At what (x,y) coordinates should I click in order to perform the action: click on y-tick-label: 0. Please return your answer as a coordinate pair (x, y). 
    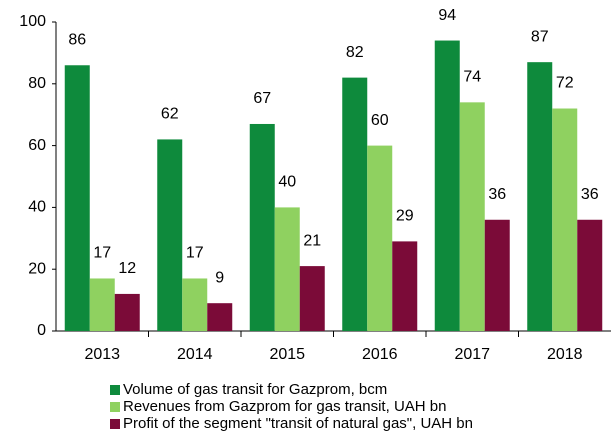
    Looking at the image, I should click on (41, 330).